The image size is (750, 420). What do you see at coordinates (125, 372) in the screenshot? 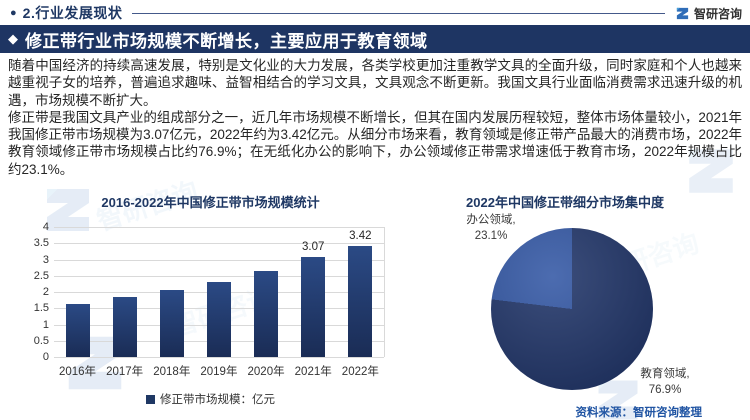
I see `x-axis-tick-label: 2017年` at bounding box center [125, 372].